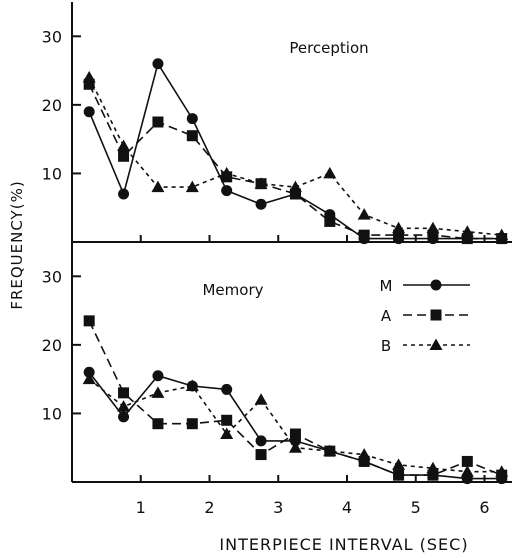  Describe the element at coordinates (436, 344) in the screenshot. I see `legend-marker-b` at that location.